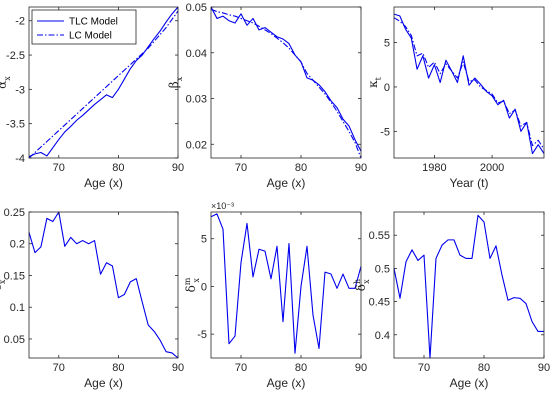 The height and width of the screenshot is (402, 552). I want to click on y-tick-label: 0.1, so click(17, 308).